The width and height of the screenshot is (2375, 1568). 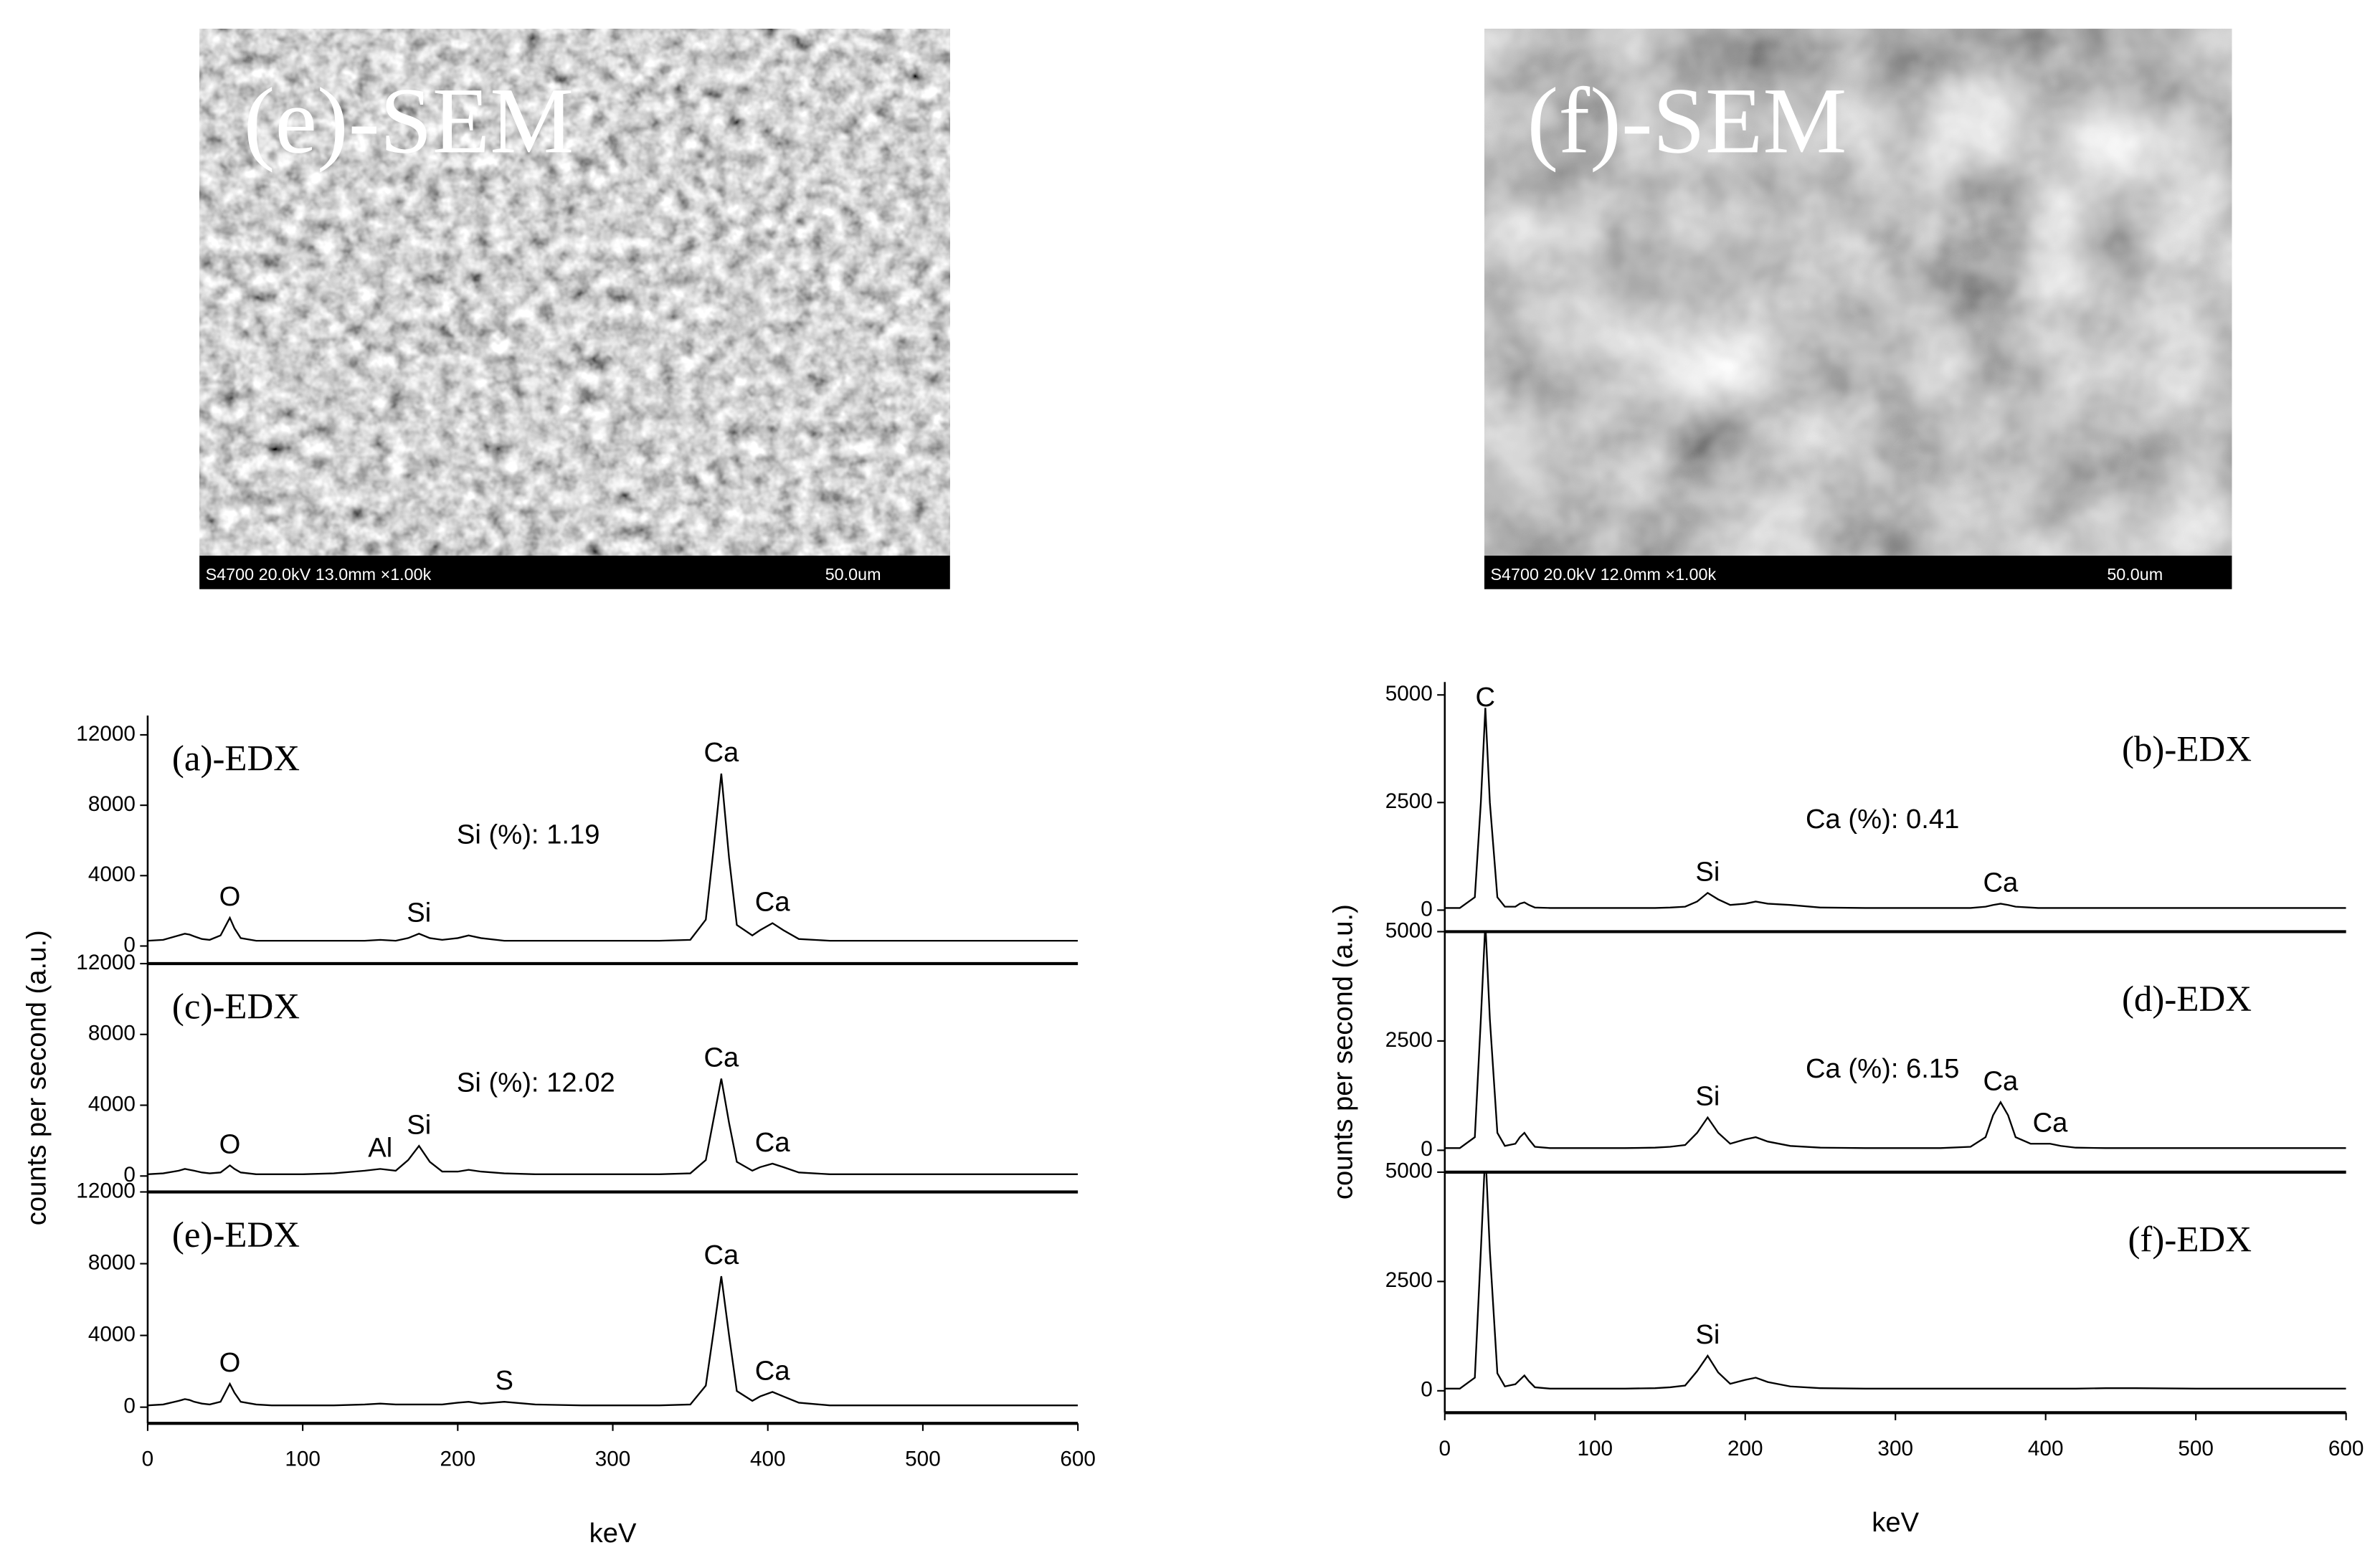 What do you see at coordinates (1687, 121) in the screenshot?
I see `sem-label: (f)-SEM` at bounding box center [1687, 121].